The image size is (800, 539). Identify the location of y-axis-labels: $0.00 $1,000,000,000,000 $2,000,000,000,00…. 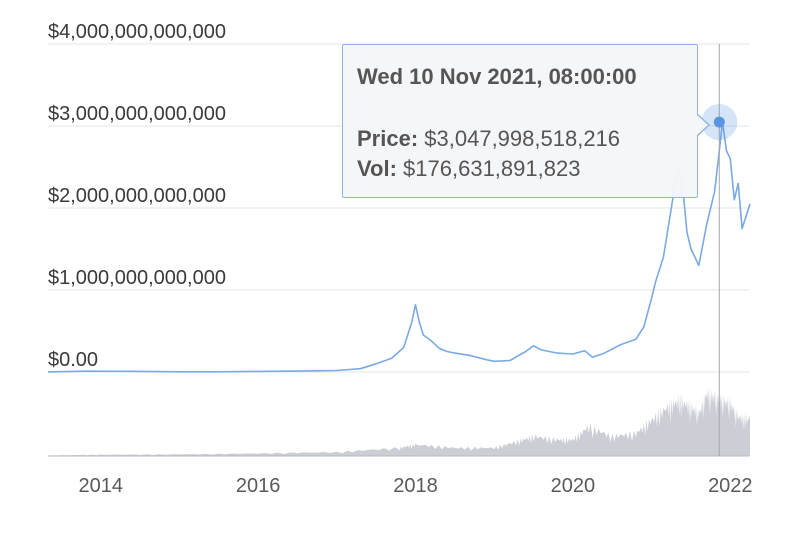
(137, 196).